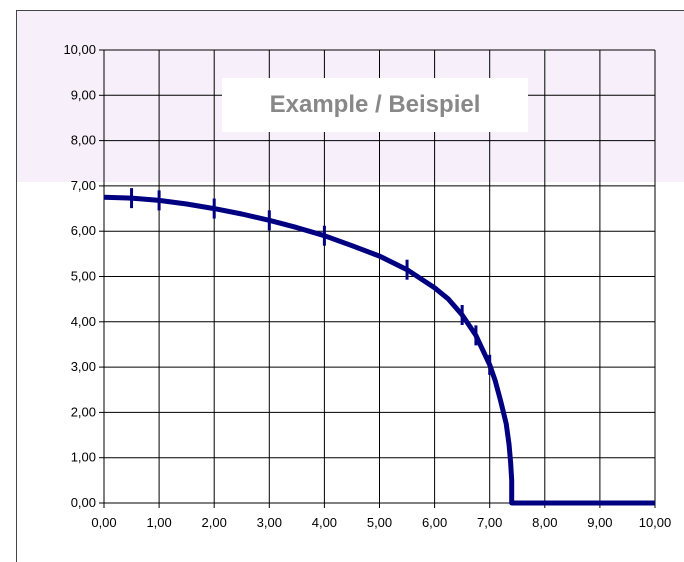 This screenshot has height=562, width=684. I want to click on y-tick-label: 1,00, so click(83, 457).